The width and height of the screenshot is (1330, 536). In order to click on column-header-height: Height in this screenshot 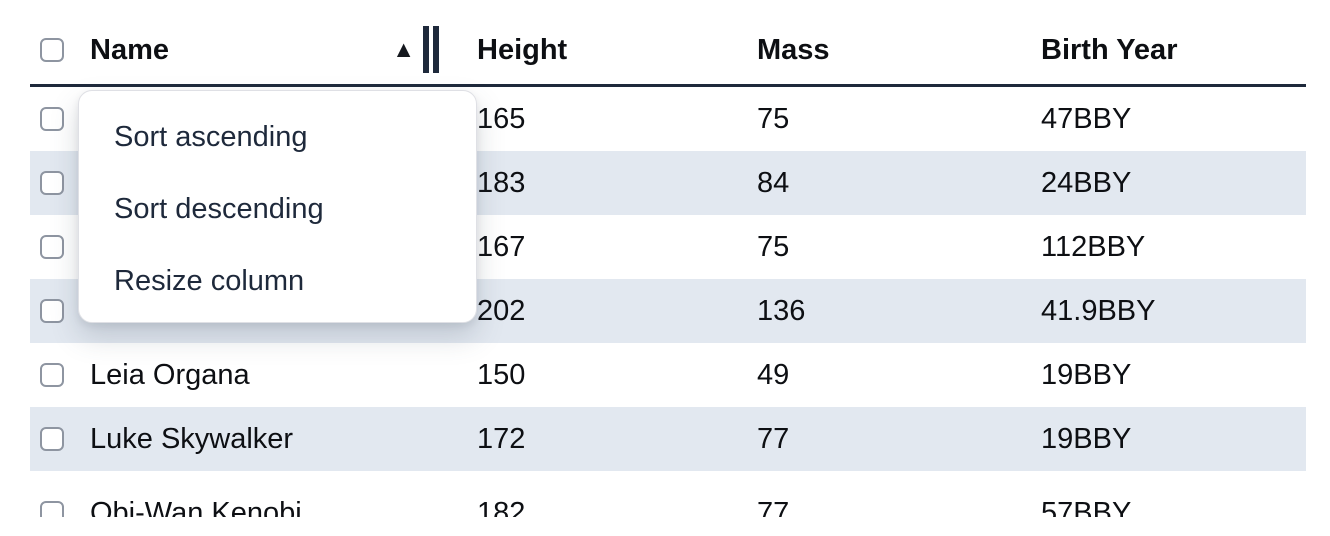, I will do `click(522, 49)`.